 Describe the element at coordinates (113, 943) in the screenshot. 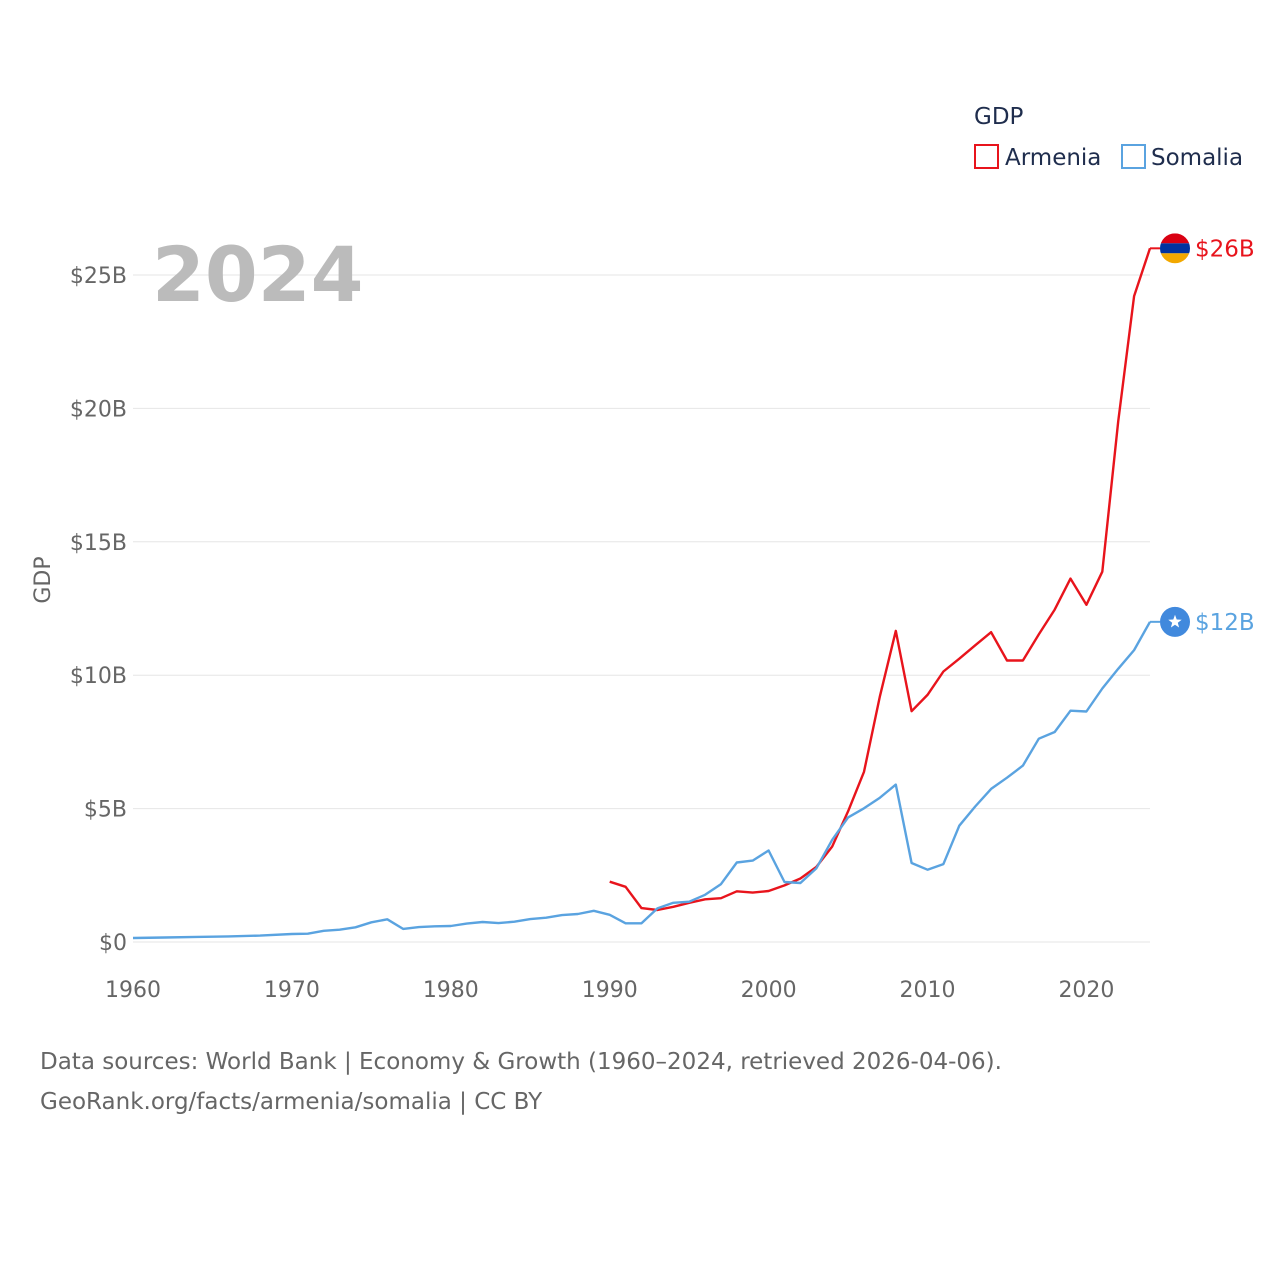

I see `y-tick-label: $0` at that location.